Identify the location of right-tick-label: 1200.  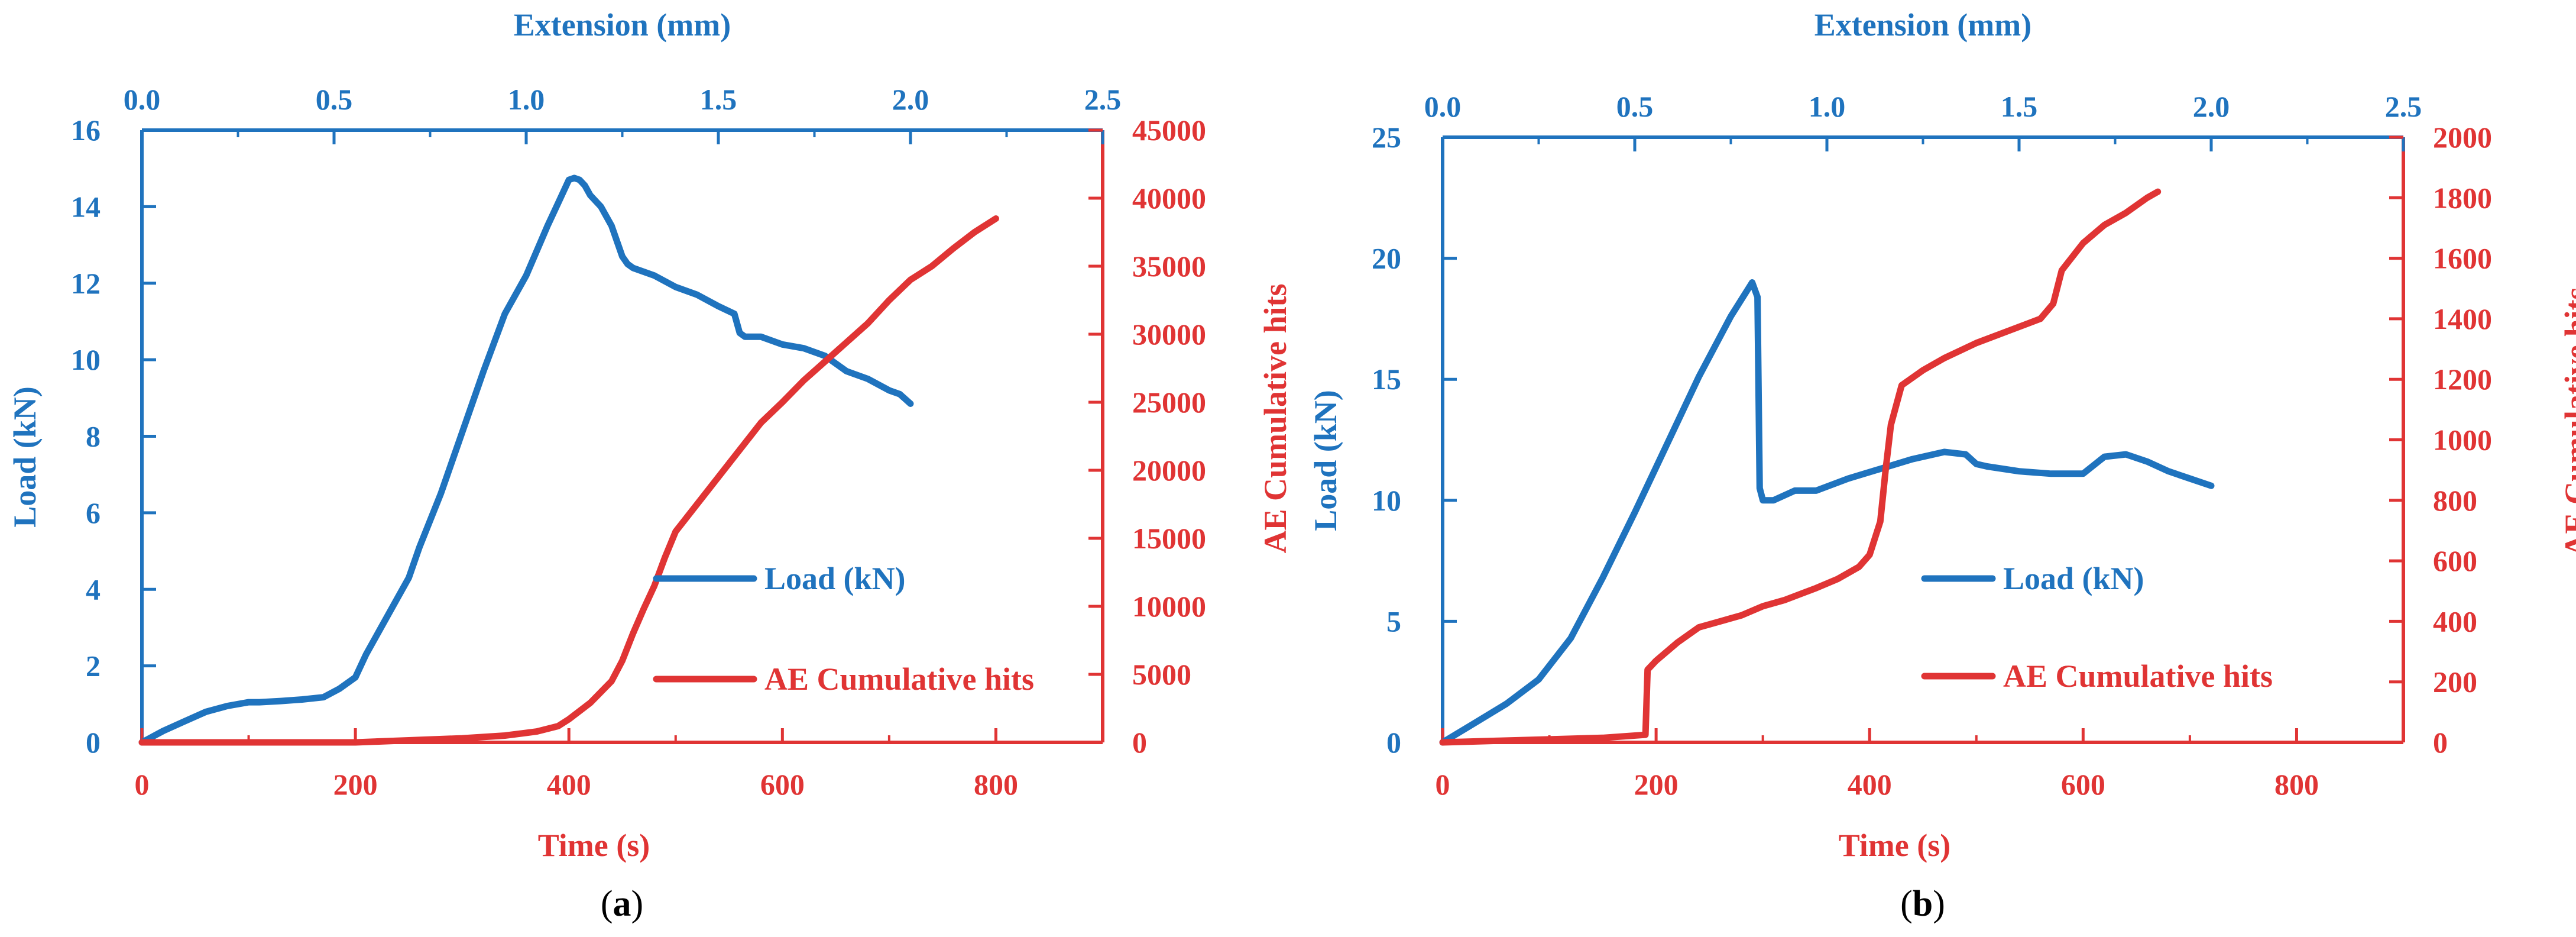
(2462, 380).